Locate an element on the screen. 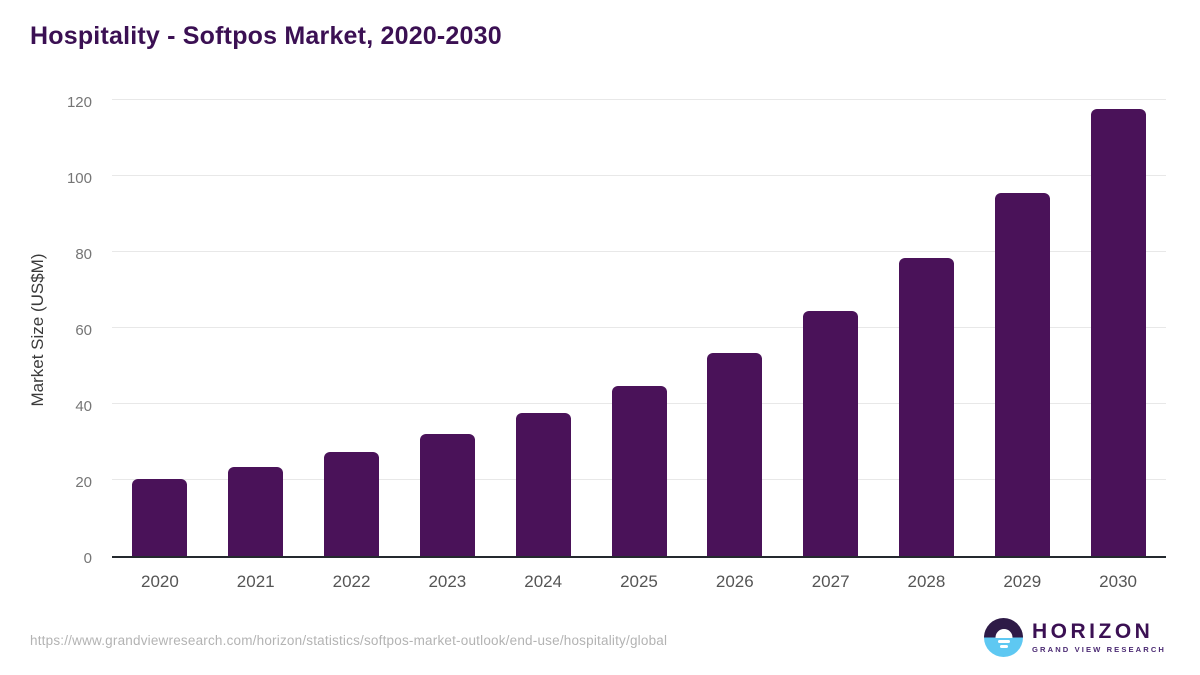 The width and height of the screenshot is (1200, 675). bar-2023 is located at coordinates (447, 495).